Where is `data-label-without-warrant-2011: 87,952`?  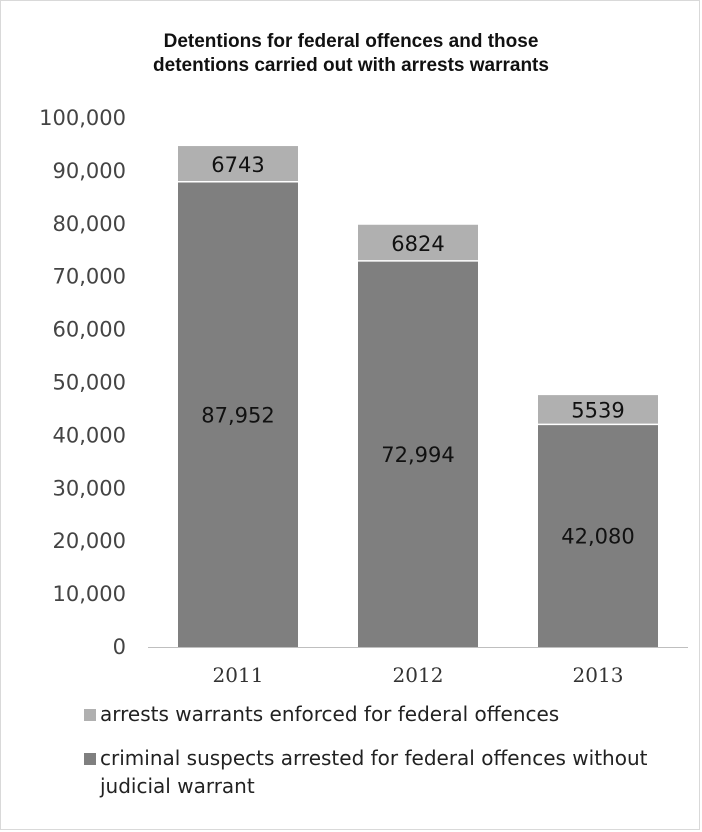
data-label-without-warrant-2011: 87,952 is located at coordinates (237, 415).